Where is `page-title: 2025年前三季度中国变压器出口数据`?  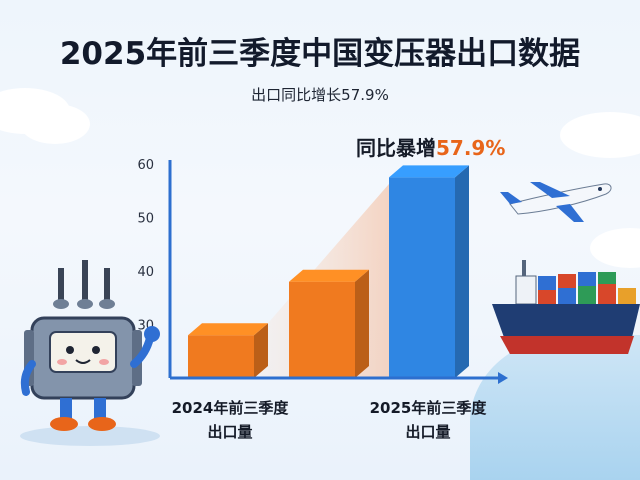 page-title: 2025年前三季度中国变压器出口数据 is located at coordinates (320, 54).